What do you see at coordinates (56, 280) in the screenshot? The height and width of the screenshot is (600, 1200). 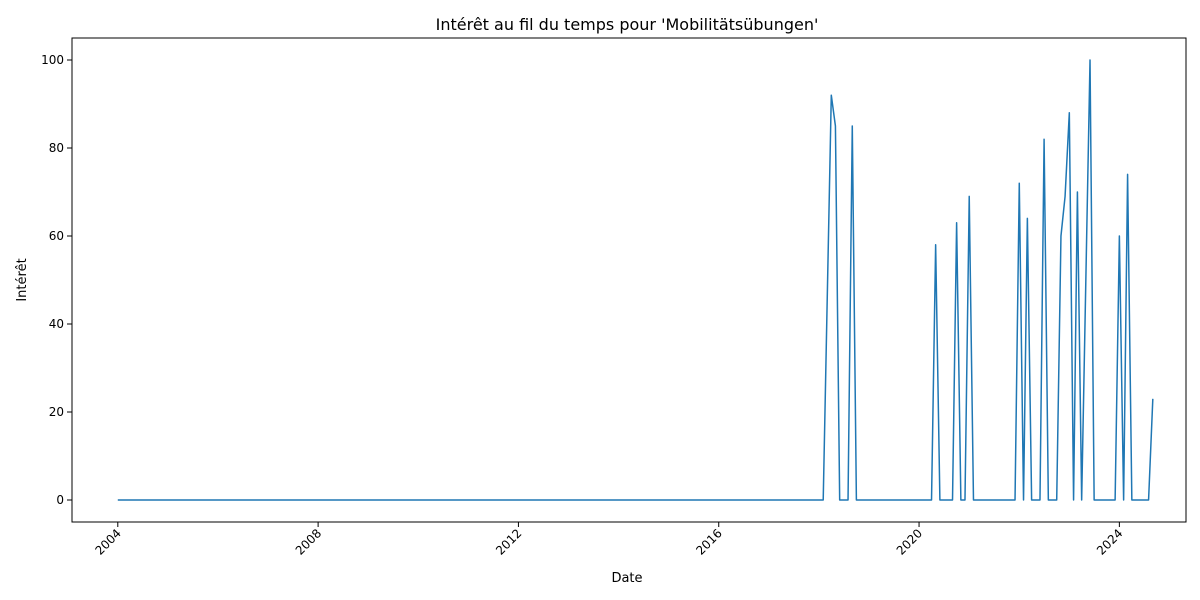 I see `y-axis-ticks: 0 20 40 60 80 100` at bounding box center [56, 280].